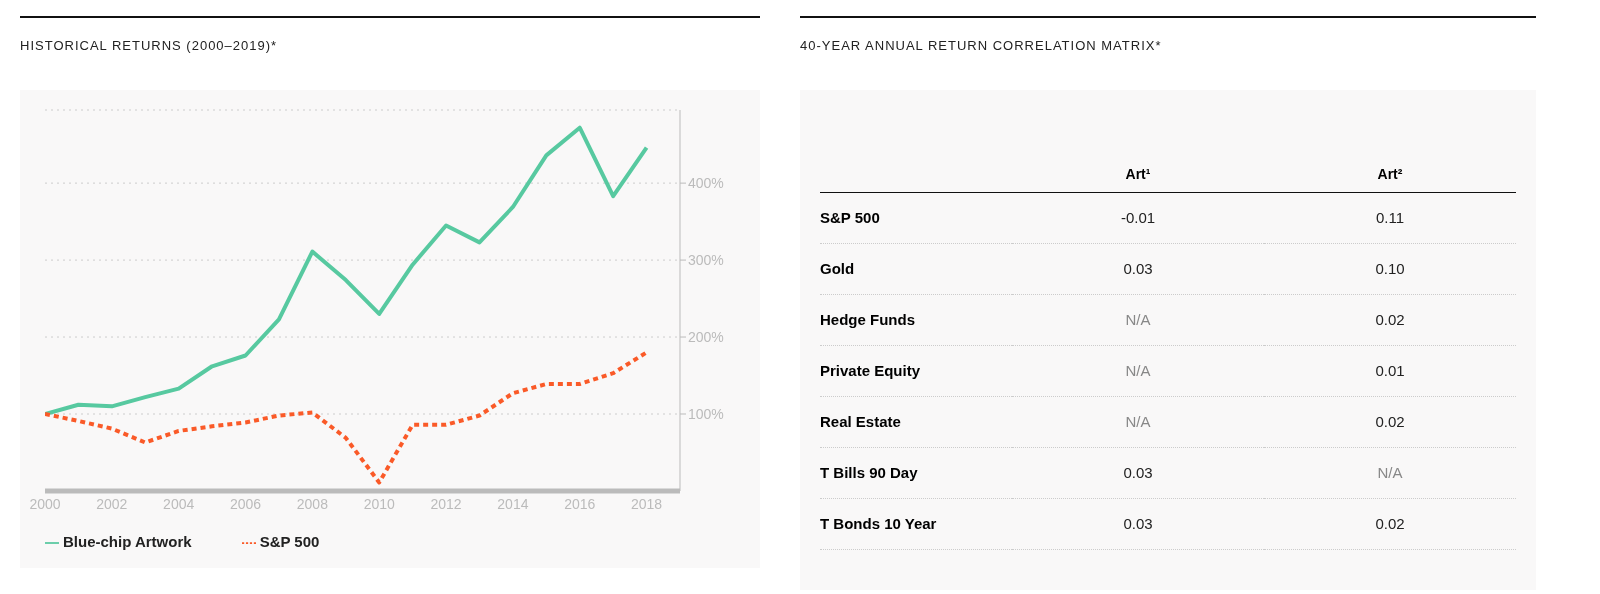 The image size is (1600, 594). What do you see at coordinates (1138, 217) in the screenshot?
I see `data-label: -0.01` at bounding box center [1138, 217].